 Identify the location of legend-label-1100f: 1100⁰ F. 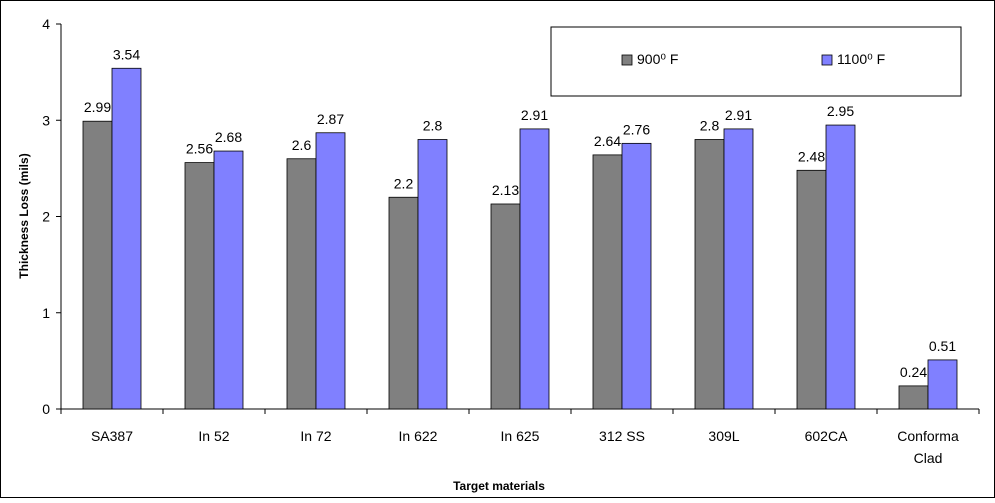
(861, 59).